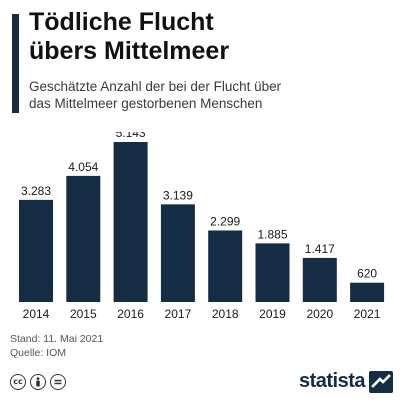 Image resolution: width=405 pixels, height=405 pixels. I want to click on bar-2018, so click(225, 266).